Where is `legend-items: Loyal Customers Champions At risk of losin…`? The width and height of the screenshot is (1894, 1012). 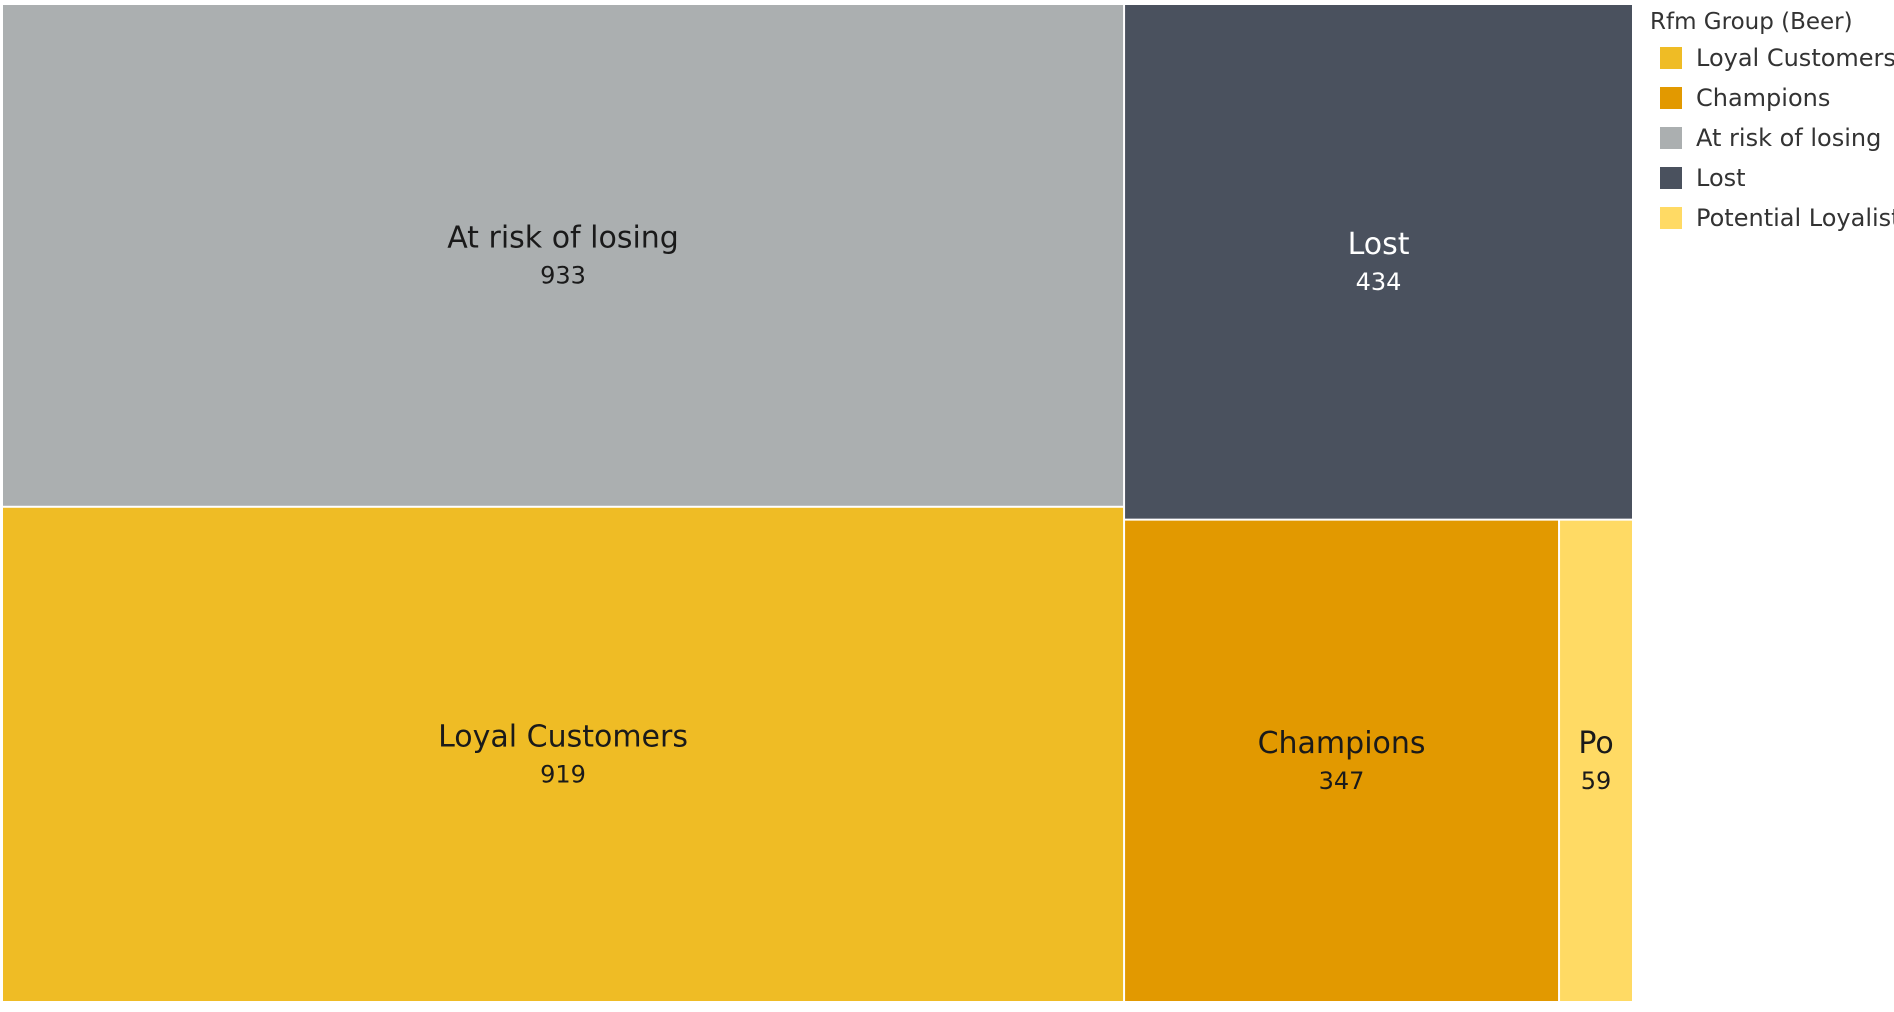
legend-items: Loyal Customers Champions At risk of losin… is located at coordinates (1772, 138).